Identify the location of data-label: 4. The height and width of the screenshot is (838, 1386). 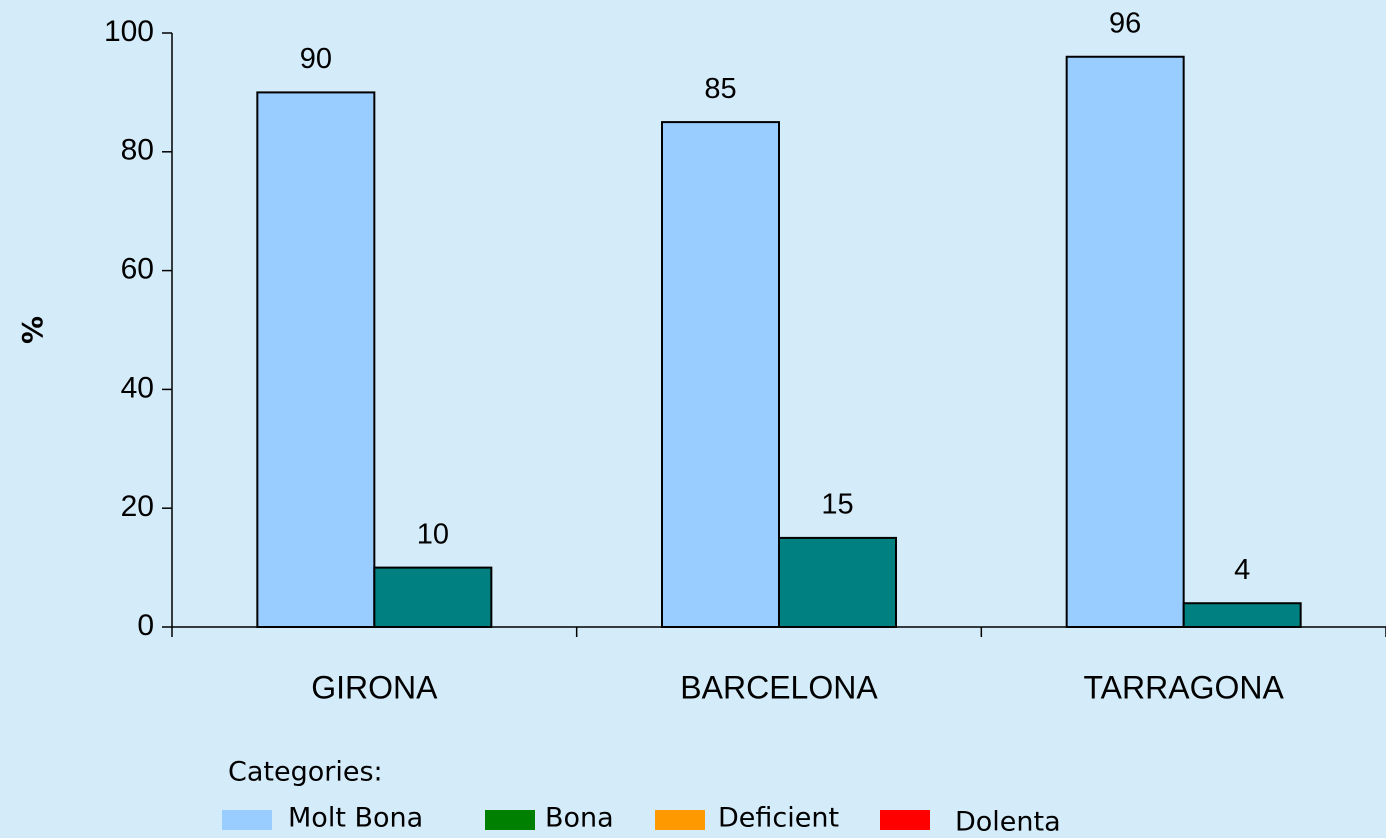
(1242, 570).